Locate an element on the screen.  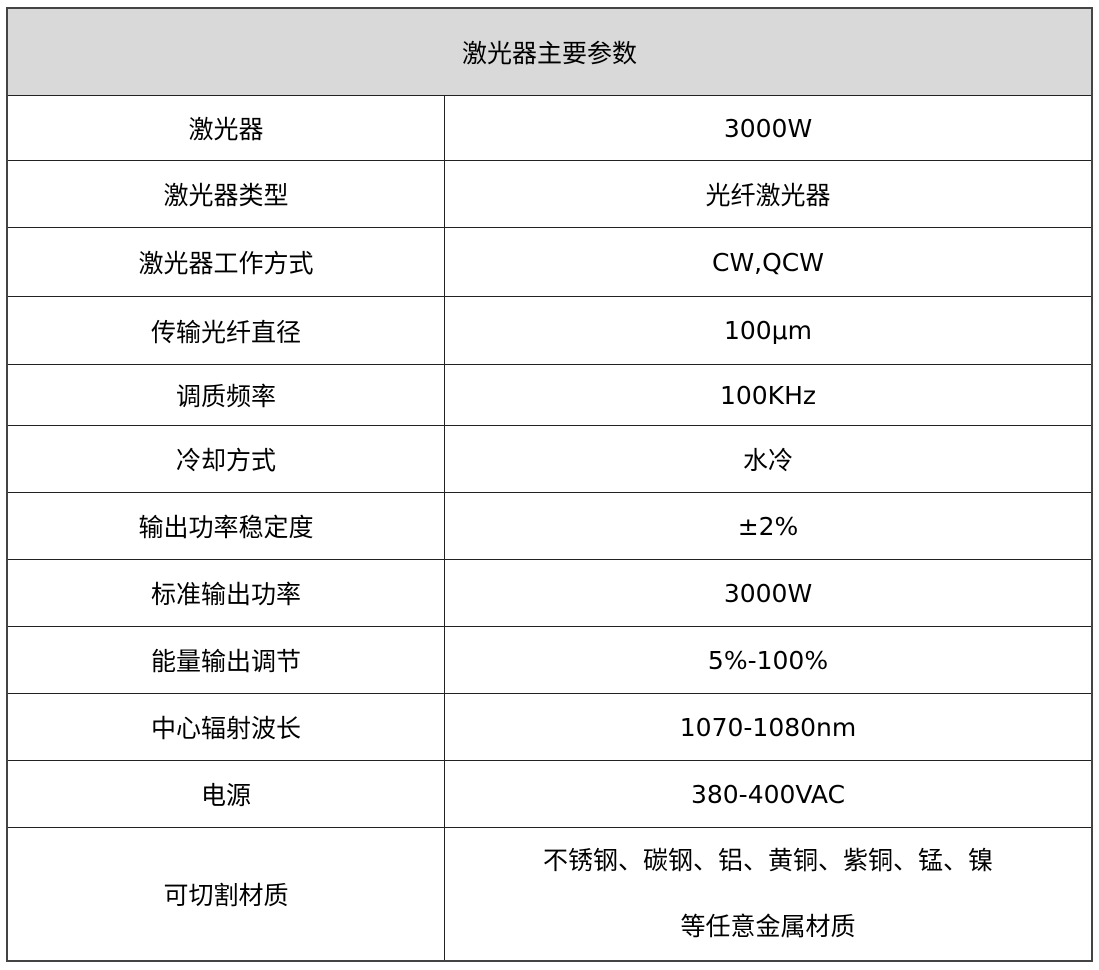
parameter-value: 光纤激光器 is located at coordinates (768, 194).